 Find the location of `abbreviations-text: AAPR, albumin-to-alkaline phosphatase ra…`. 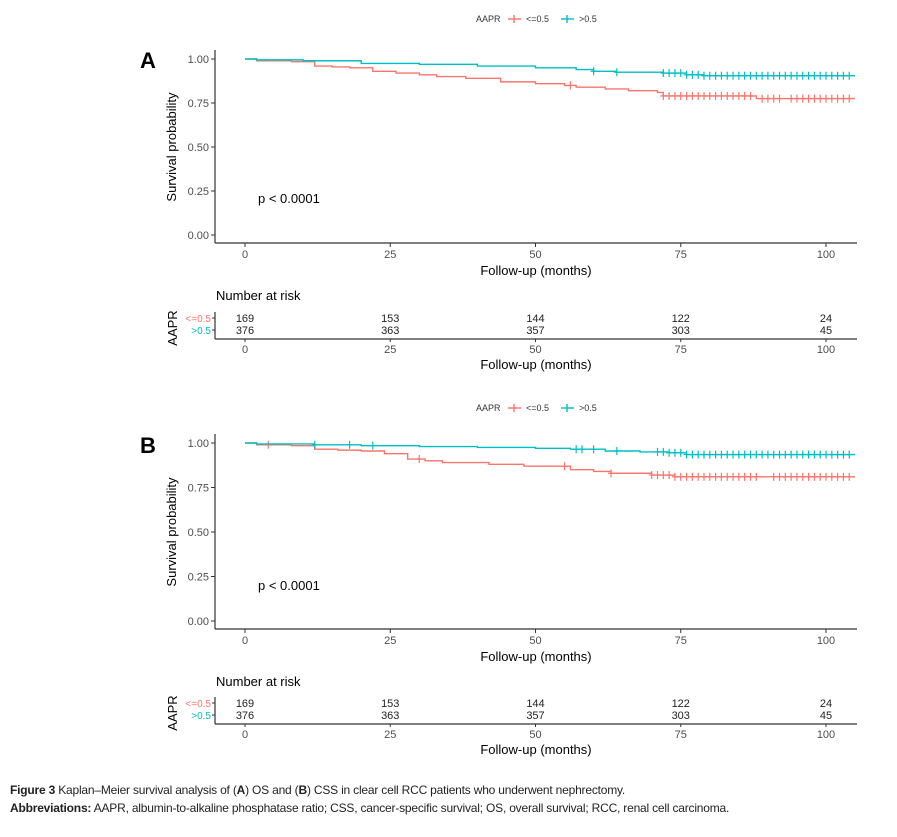

abbreviations-text: AAPR, albumin-to-alkaline phosphatase ra… is located at coordinates (410, 808).